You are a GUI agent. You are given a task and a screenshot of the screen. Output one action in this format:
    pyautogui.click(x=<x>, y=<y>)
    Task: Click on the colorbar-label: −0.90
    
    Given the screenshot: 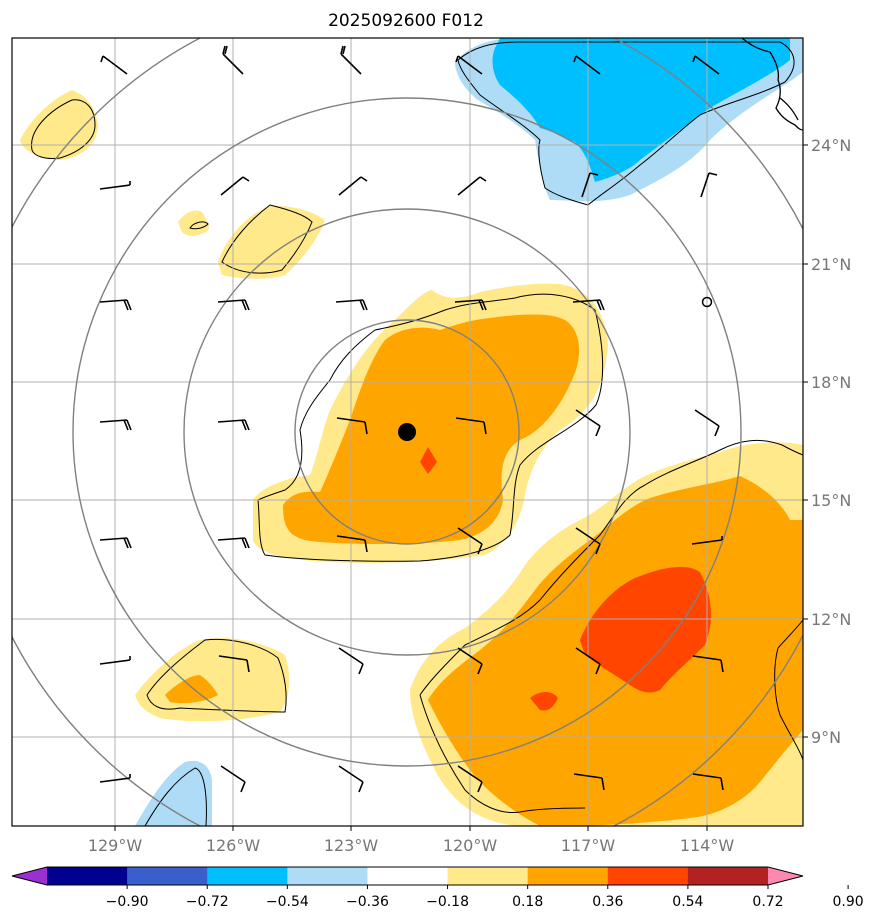 What is the action you would take?
    pyautogui.click(x=127, y=902)
    